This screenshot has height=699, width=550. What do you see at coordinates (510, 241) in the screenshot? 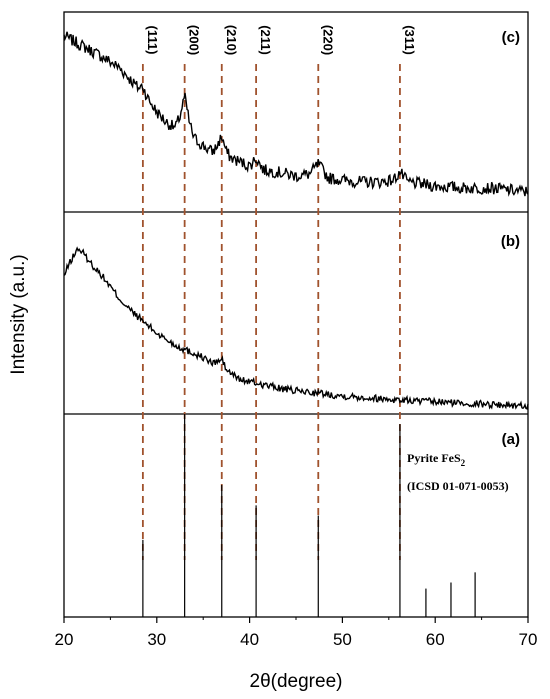
I see `panel-label-b: (b)` at bounding box center [510, 241].